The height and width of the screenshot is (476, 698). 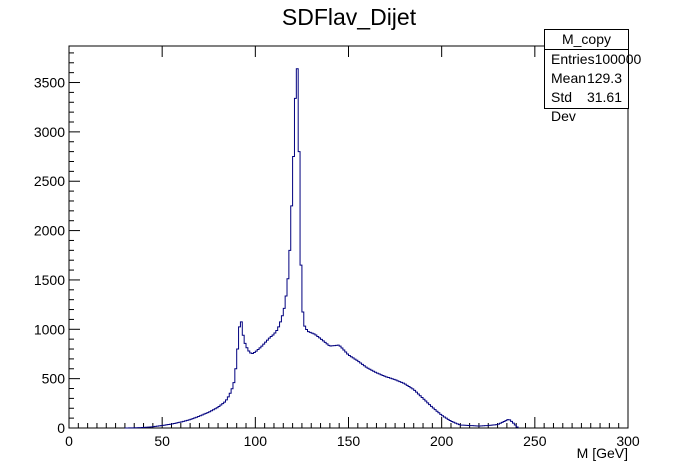 I want to click on x-tick-label: 0, so click(x=69, y=441).